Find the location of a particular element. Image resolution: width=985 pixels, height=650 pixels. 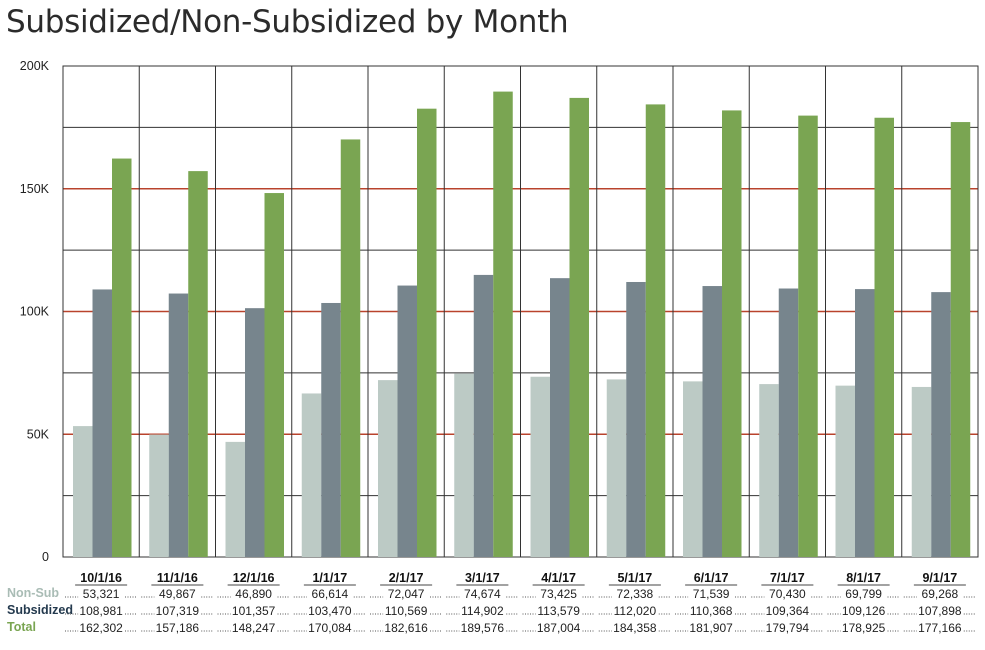

table-cell-value: 110,368 is located at coordinates (711, 611).